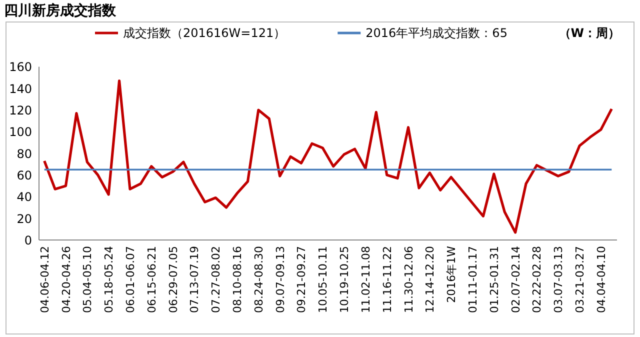 This screenshot has height=337, width=640. Describe the element at coordinates (20, 111) in the screenshot. I see `y-tick-label: 120` at that location.